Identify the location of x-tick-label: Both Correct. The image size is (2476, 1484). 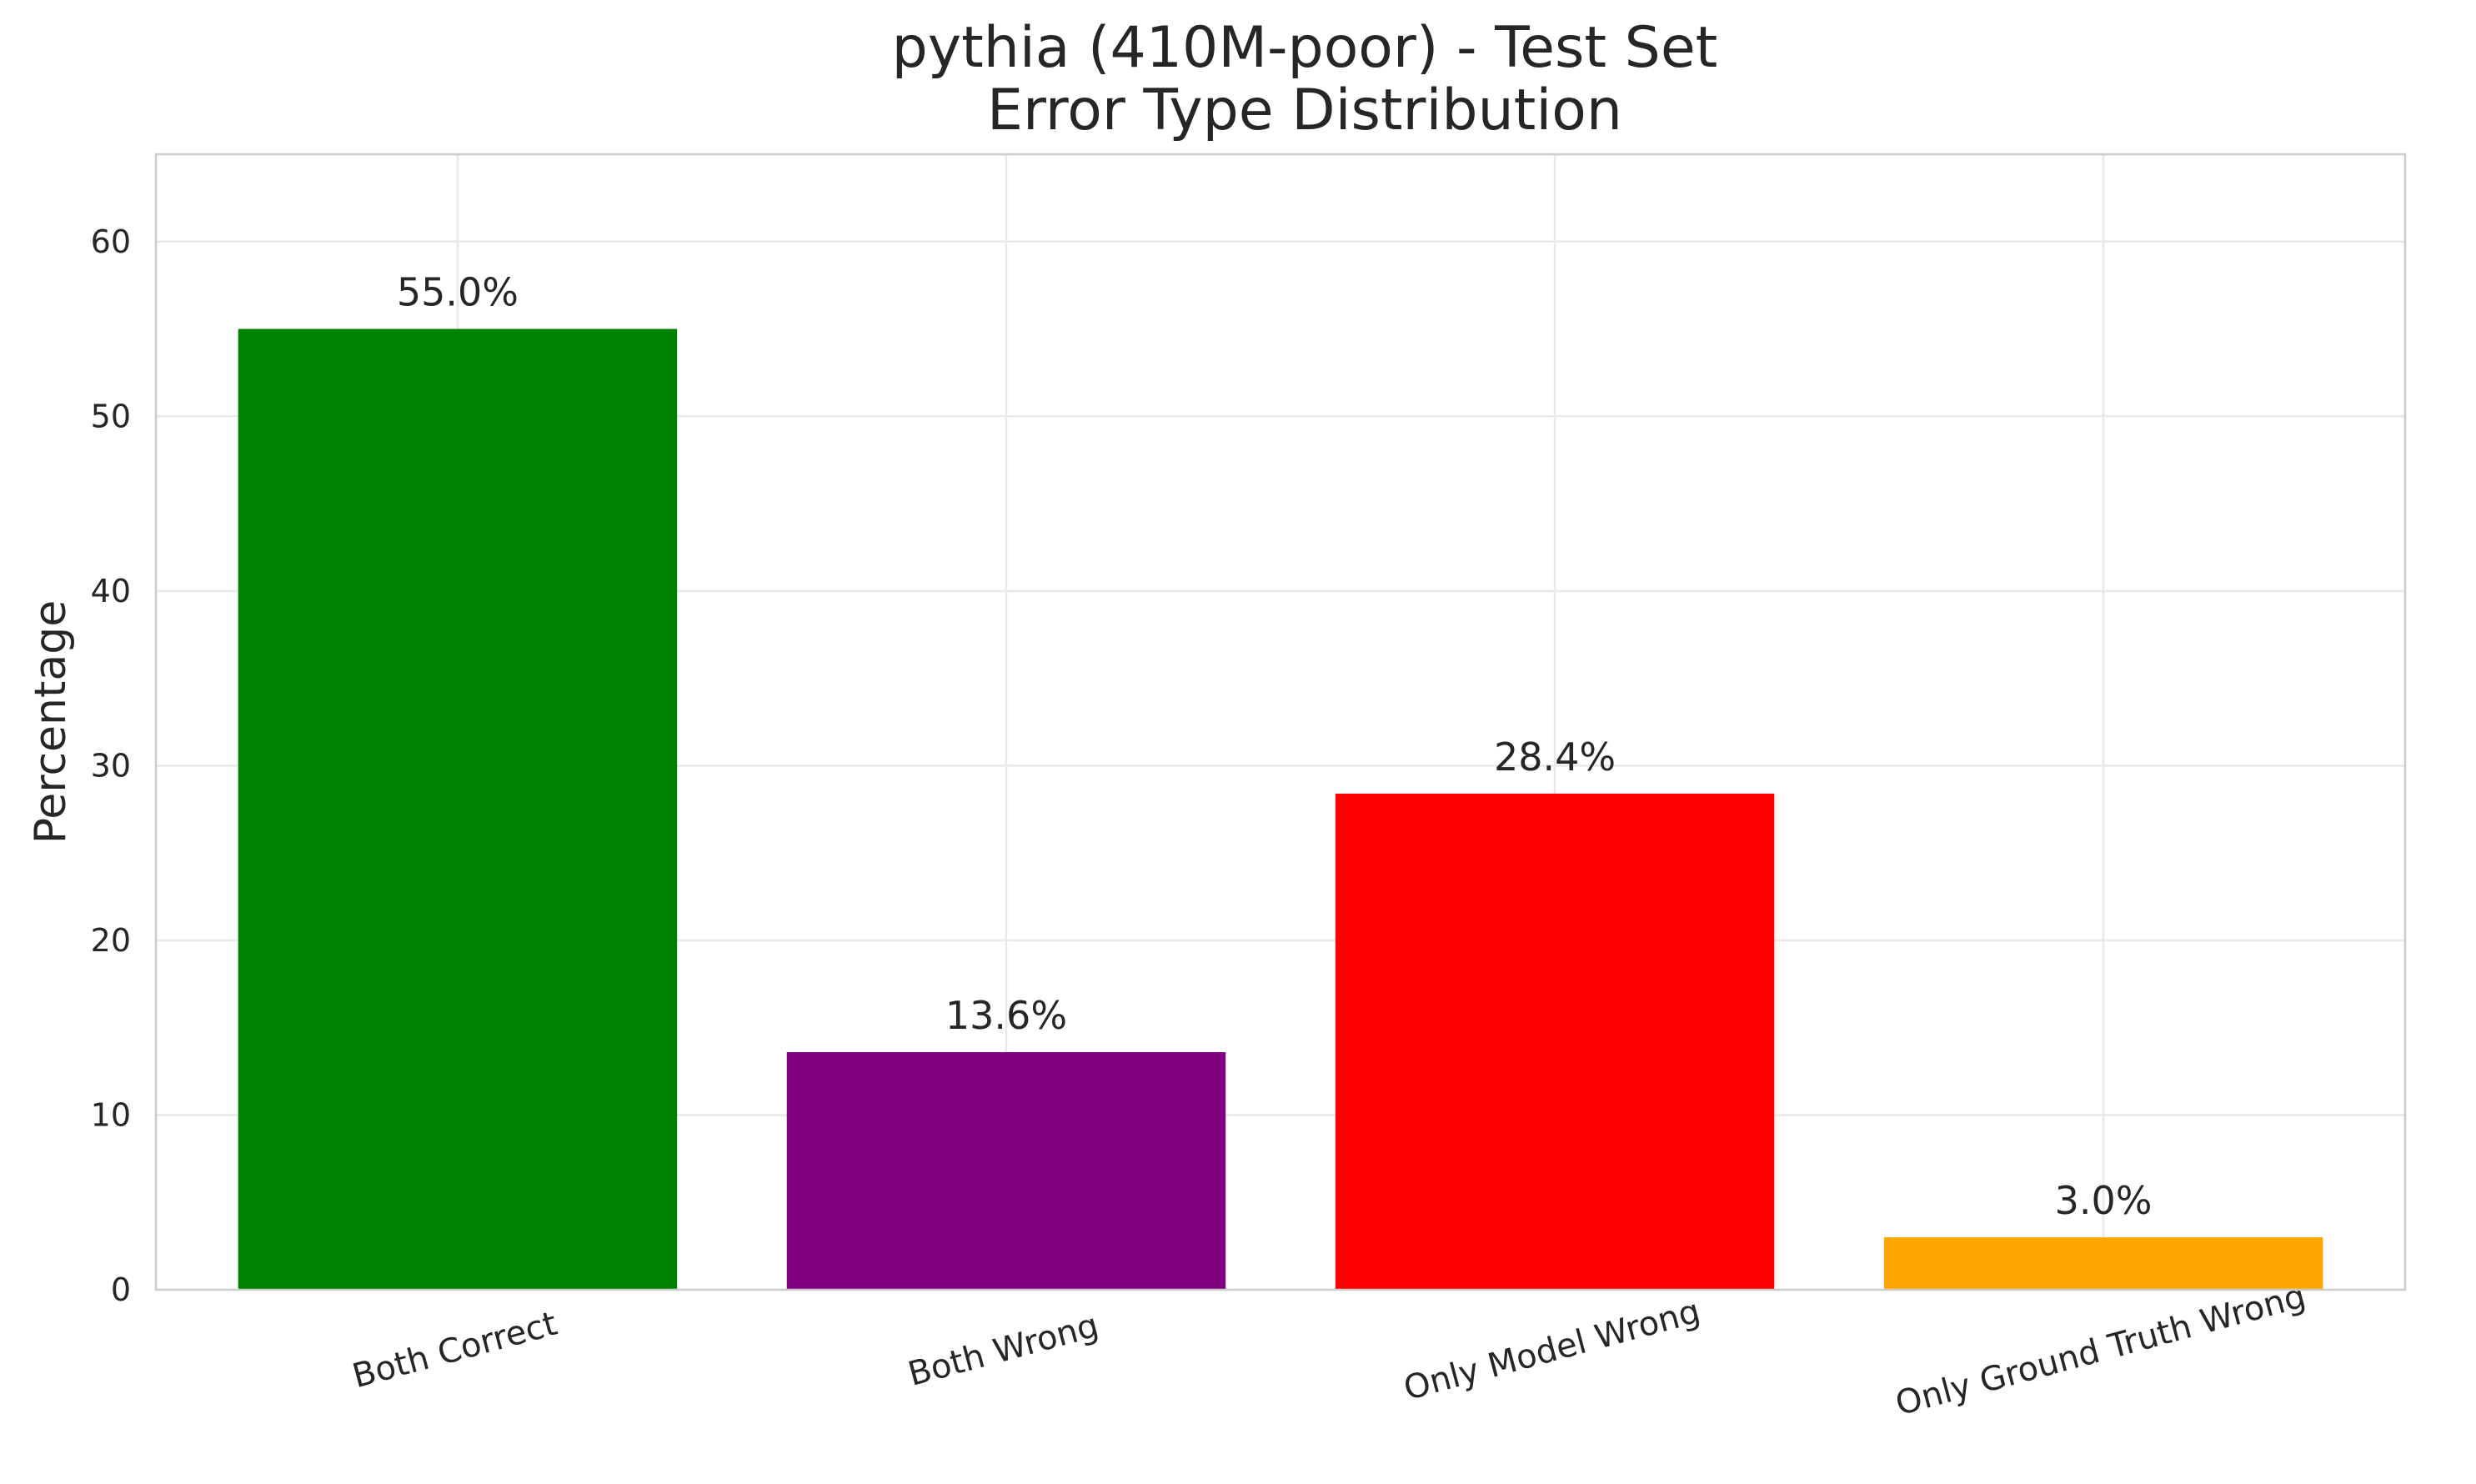
(454, 1350).